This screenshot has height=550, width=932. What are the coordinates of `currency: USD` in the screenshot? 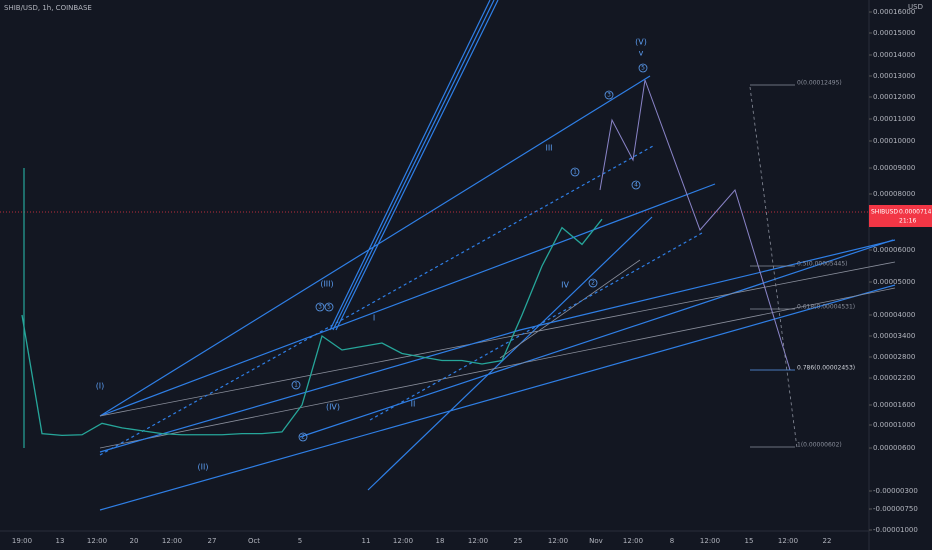 It's located at (915, 7).